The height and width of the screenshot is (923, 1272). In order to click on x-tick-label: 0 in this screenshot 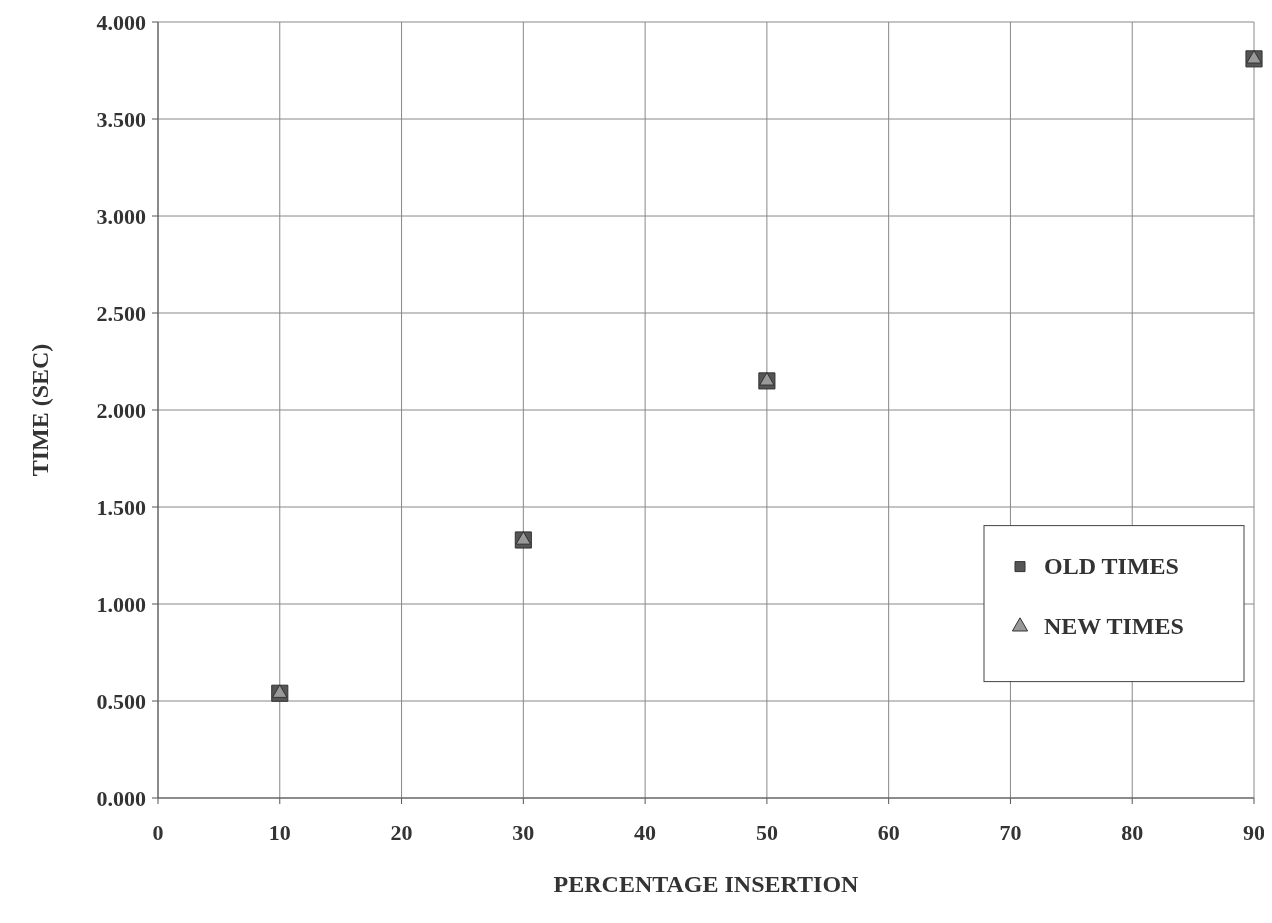, I will do `click(158, 832)`.